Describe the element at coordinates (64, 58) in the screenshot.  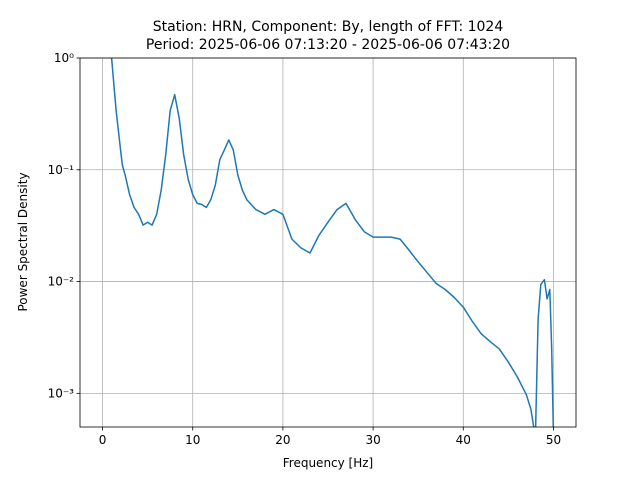
I see `y-tick-label: 10⁰` at that location.